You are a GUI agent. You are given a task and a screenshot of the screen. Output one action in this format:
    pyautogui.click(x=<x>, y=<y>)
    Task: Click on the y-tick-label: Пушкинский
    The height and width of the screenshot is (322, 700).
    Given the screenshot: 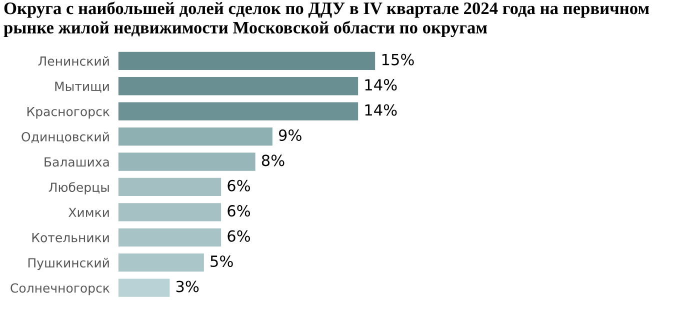 What is the action you would take?
    pyautogui.click(x=68, y=264)
    